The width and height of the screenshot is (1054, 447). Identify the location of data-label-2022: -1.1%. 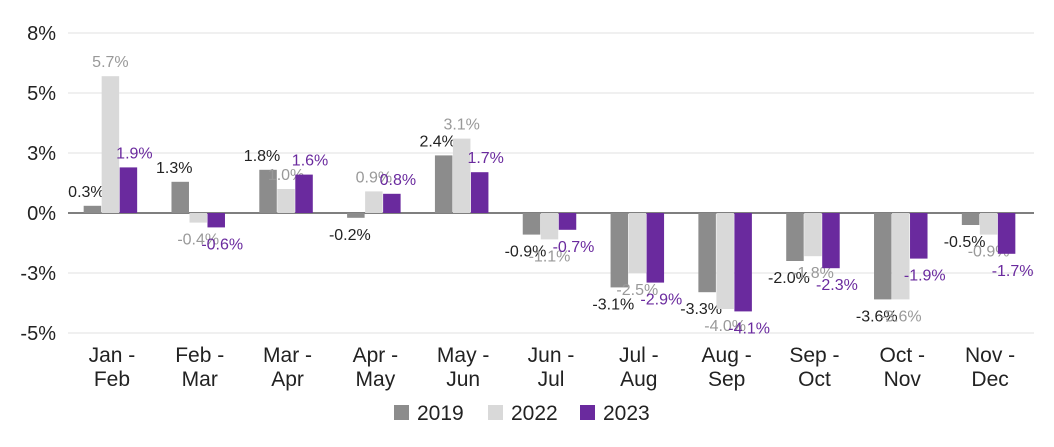
(550, 256).